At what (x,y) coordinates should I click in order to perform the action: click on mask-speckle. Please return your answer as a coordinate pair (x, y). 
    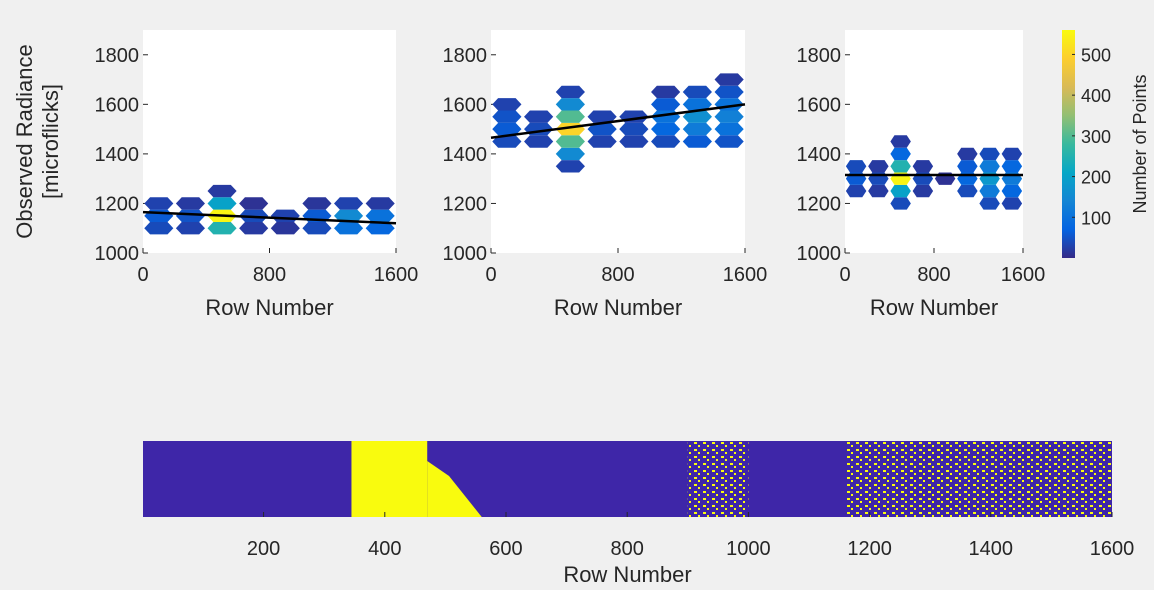
    Looking at the image, I should click on (718, 479).